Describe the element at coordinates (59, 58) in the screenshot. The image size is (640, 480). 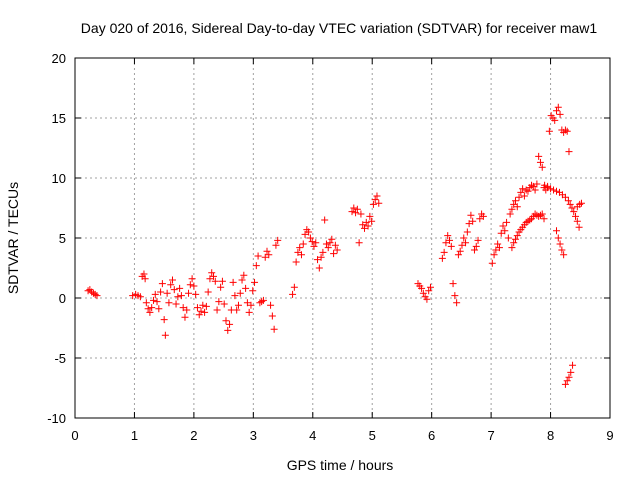
I see `y-tick-label: 20` at that location.